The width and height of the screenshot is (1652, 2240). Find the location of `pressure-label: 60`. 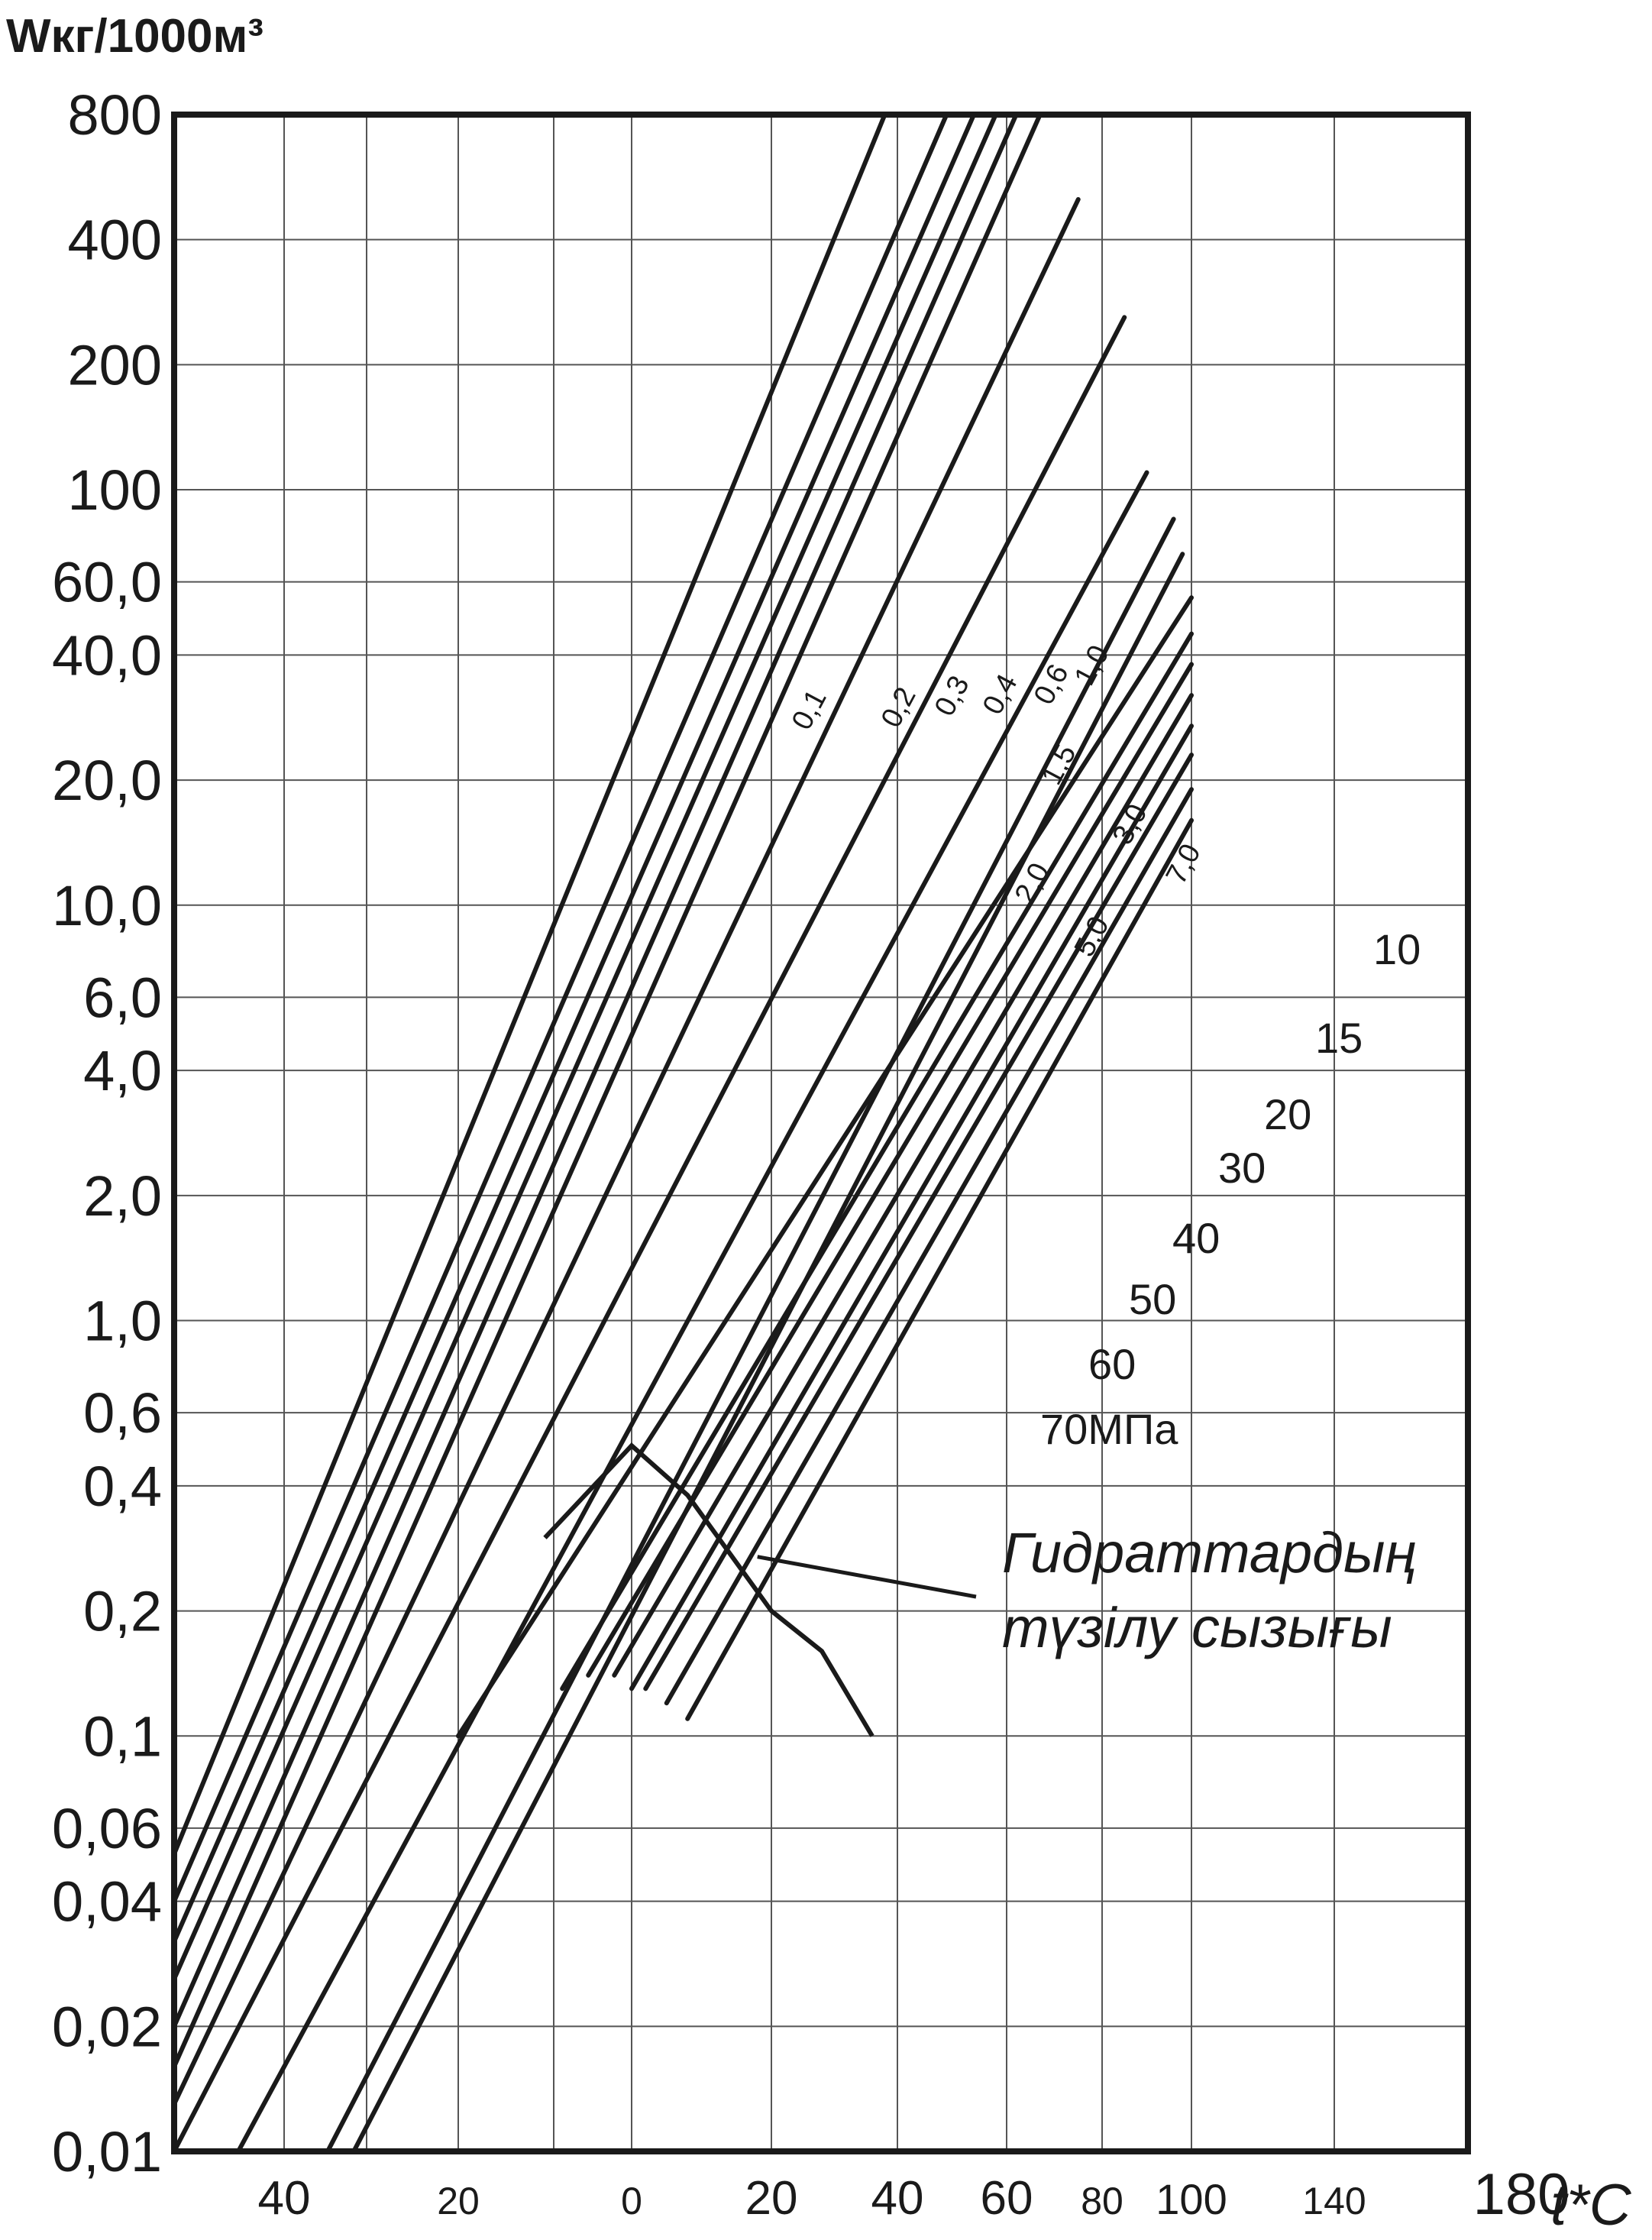

pressure-label: 60 is located at coordinates (1112, 1364).